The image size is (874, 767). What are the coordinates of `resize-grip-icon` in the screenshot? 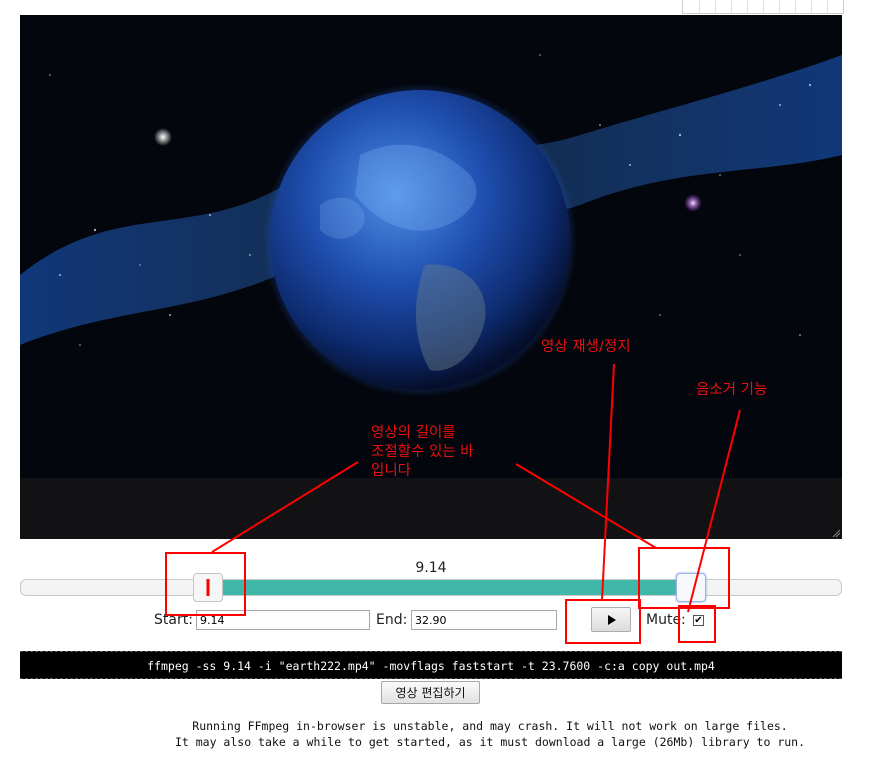 It's located at (836, 533).